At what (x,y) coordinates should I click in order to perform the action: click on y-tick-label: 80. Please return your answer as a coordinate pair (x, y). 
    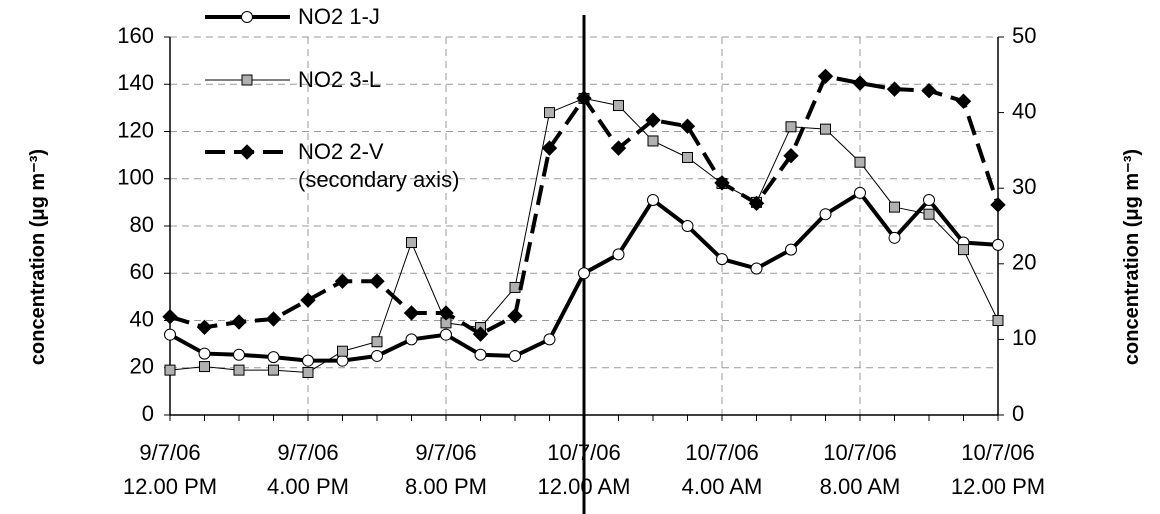
    Looking at the image, I should click on (142, 224).